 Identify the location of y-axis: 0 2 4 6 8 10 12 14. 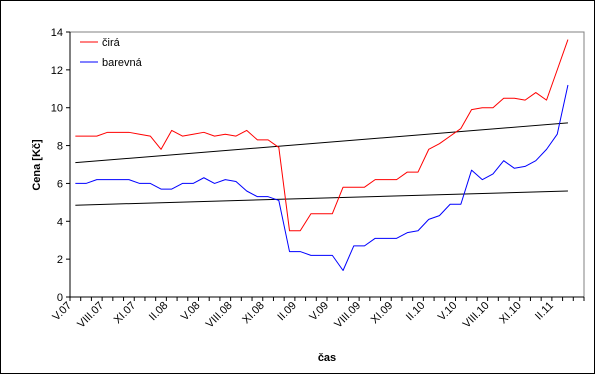
(61, 165).